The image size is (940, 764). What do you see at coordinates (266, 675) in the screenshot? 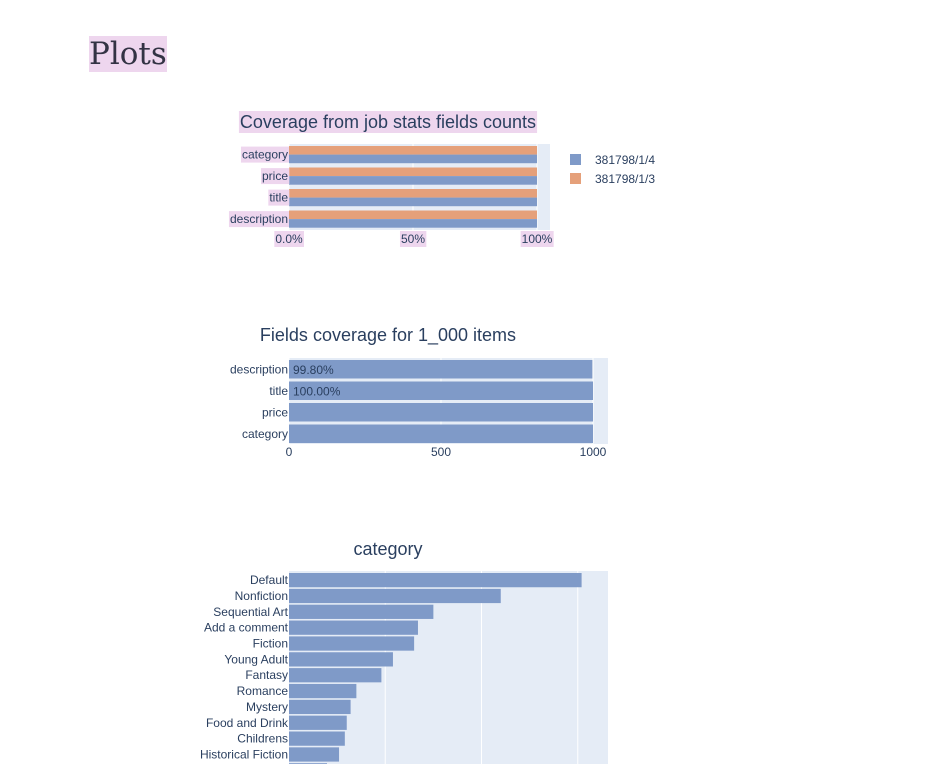
I see `chart3-ylabel: Fantasy` at bounding box center [266, 675].